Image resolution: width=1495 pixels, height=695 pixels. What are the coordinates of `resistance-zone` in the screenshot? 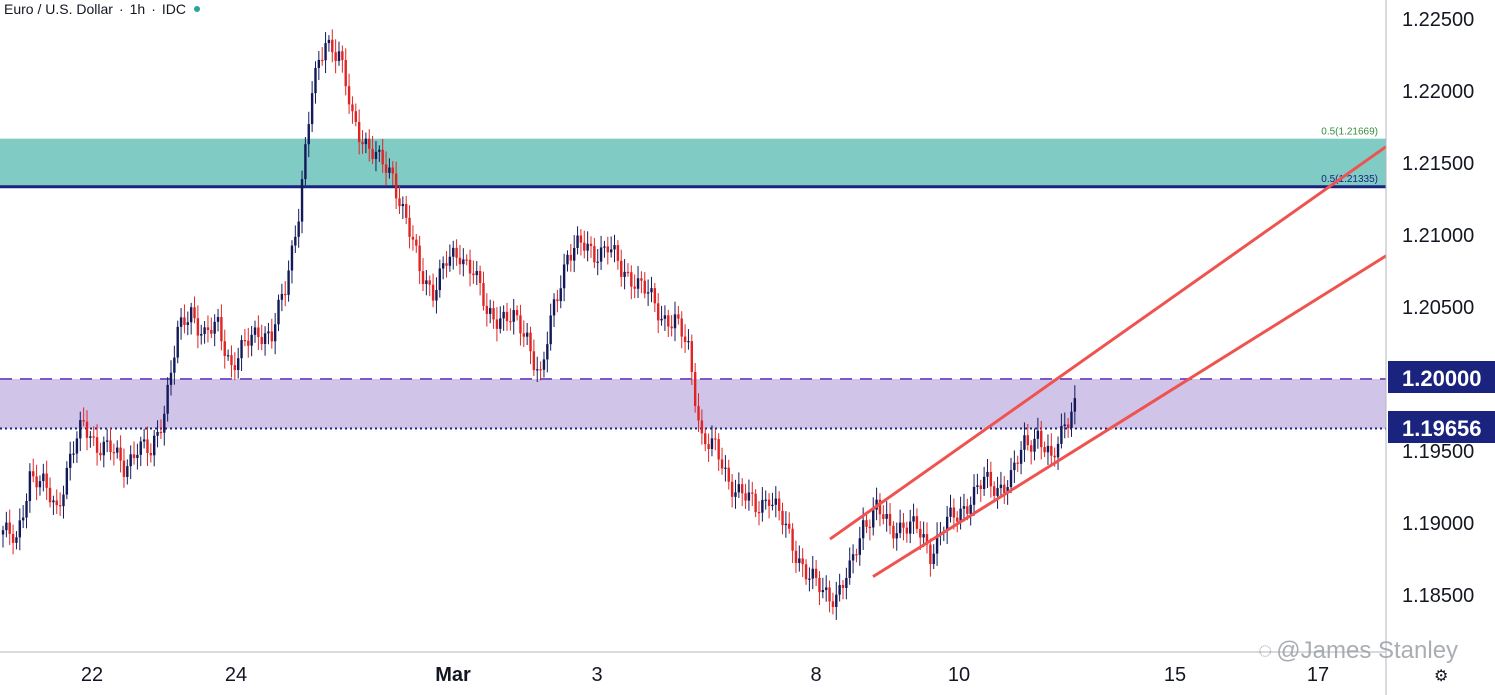 It's located at (693, 162).